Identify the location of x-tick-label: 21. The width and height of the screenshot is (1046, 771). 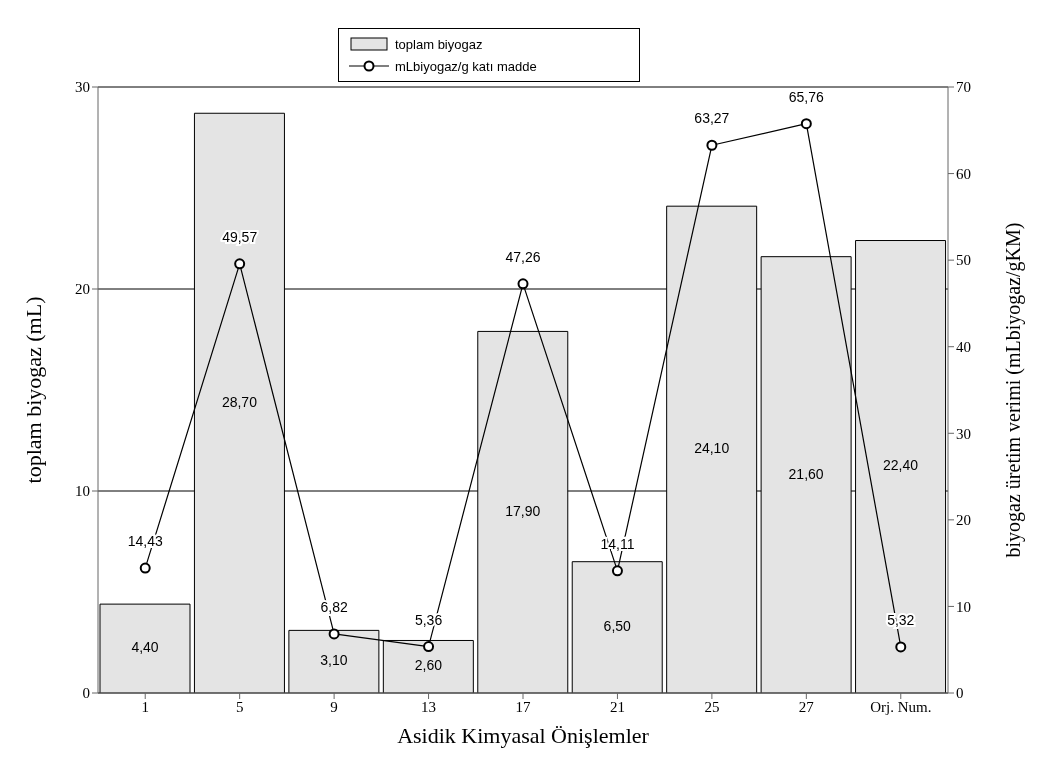
(617, 706).